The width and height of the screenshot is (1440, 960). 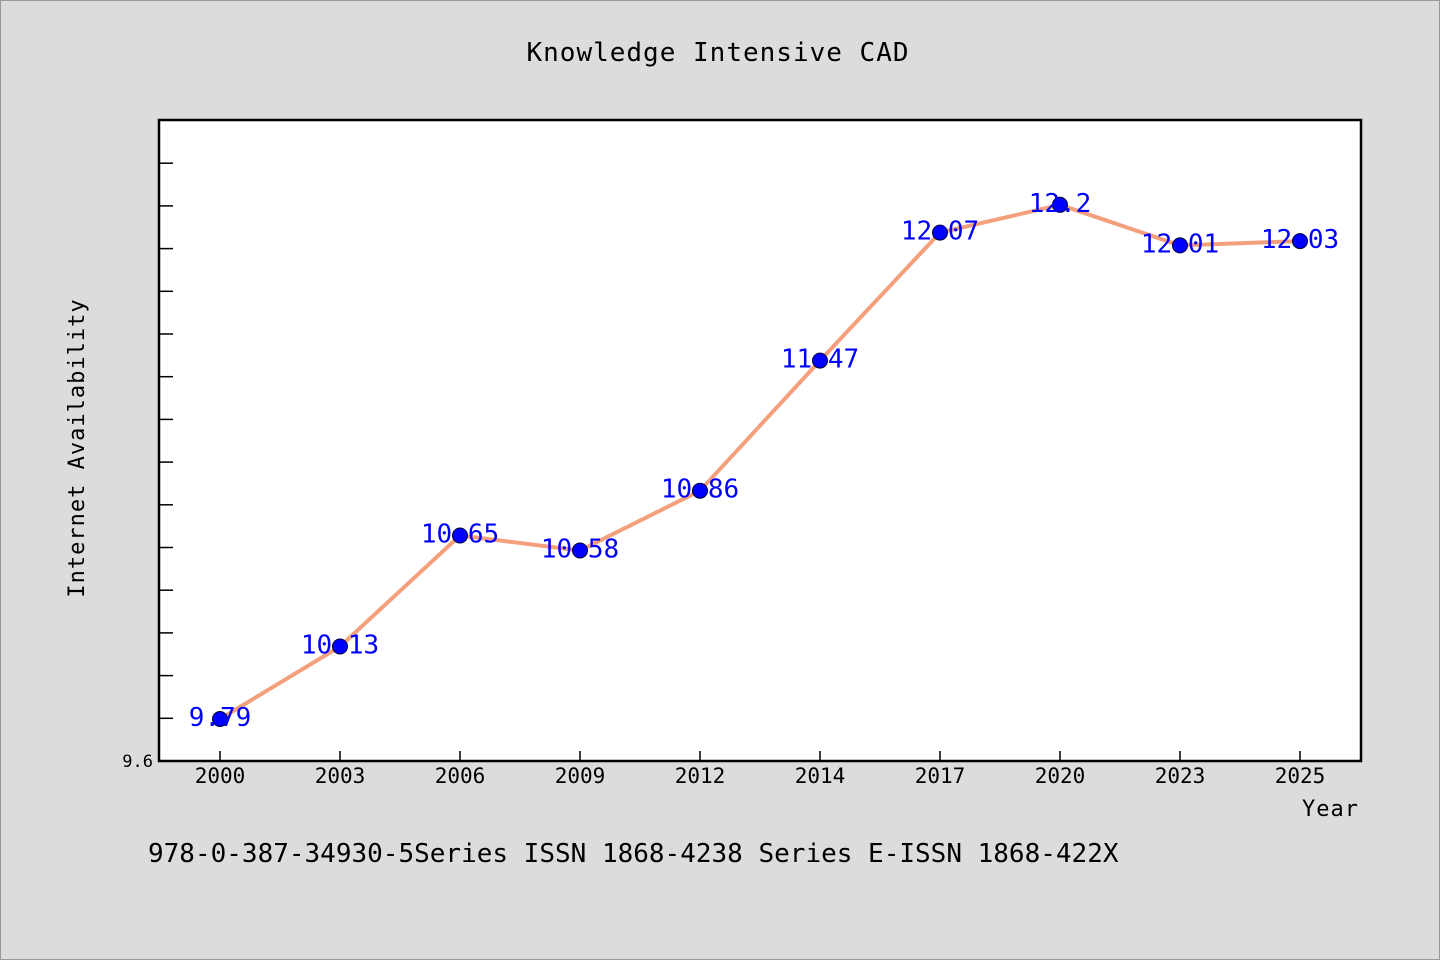 I want to click on x-tick-label: 2009, so click(x=580, y=776).